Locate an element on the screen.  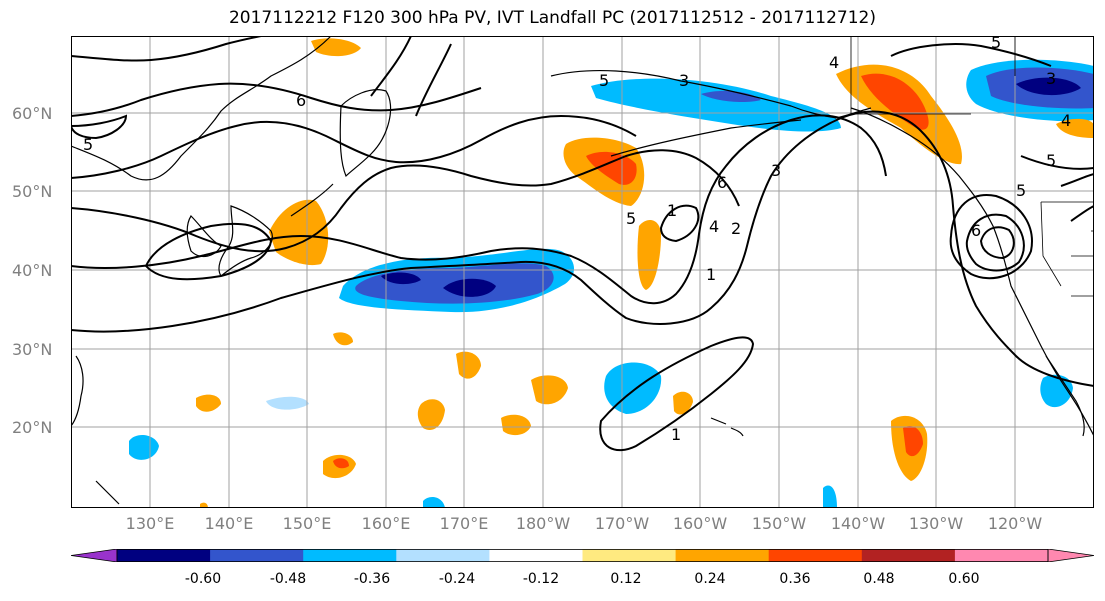
lon-label-170e: 170°E is located at coordinates (464, 523).